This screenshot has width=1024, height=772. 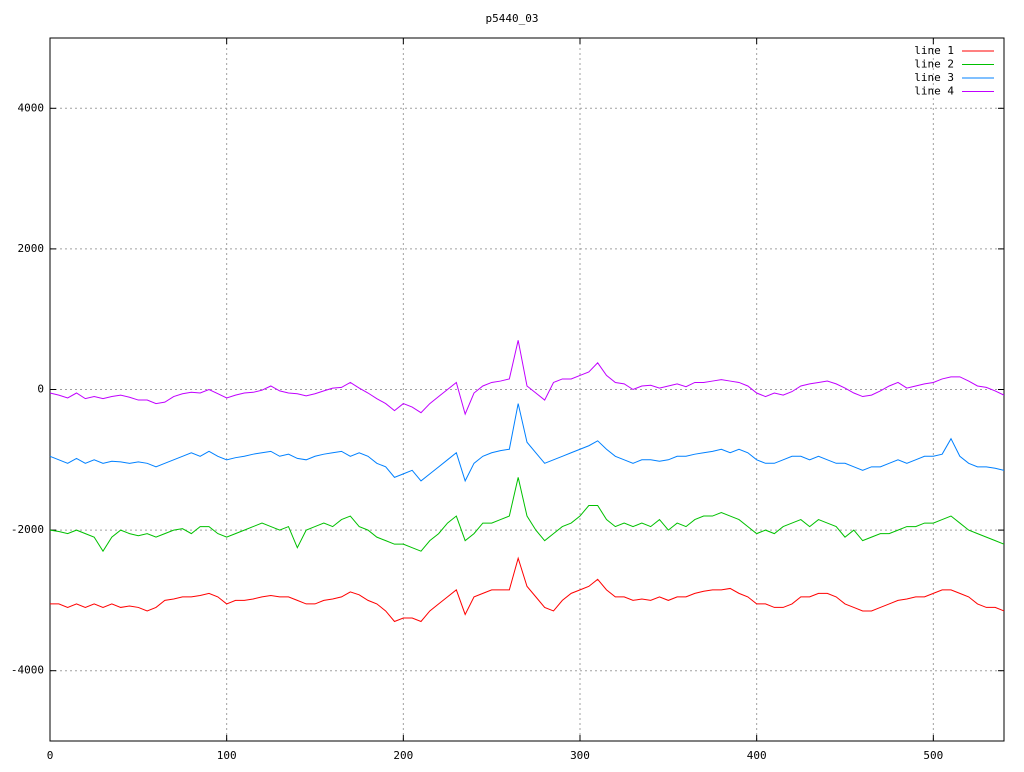 What do you see at coordinates (512, 18) in the screenshot?
I see `chart-title: p5440_03` at bounding box center [512, 18].